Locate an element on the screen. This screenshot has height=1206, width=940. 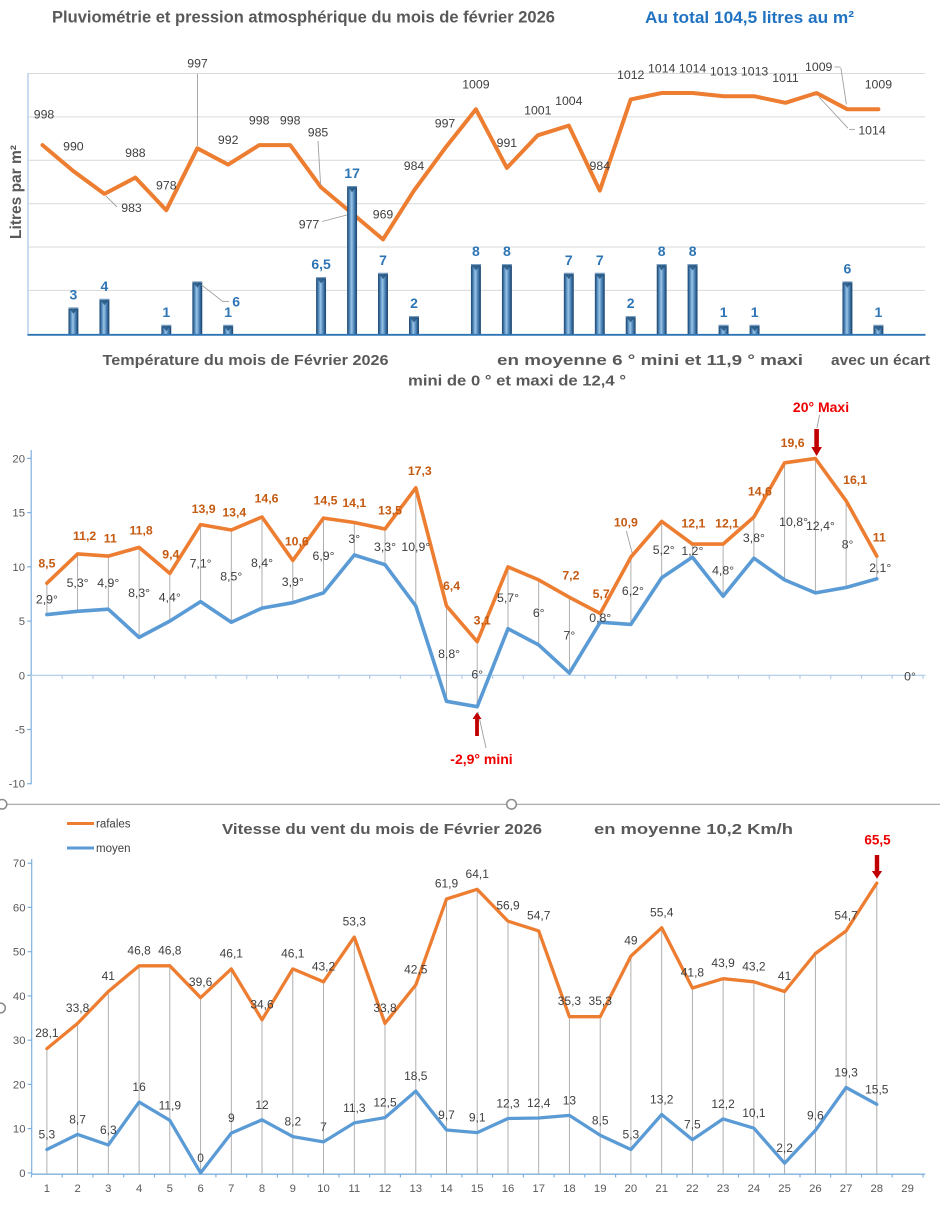
svg-text: 12,2 is located at coordinates (723, 1104).